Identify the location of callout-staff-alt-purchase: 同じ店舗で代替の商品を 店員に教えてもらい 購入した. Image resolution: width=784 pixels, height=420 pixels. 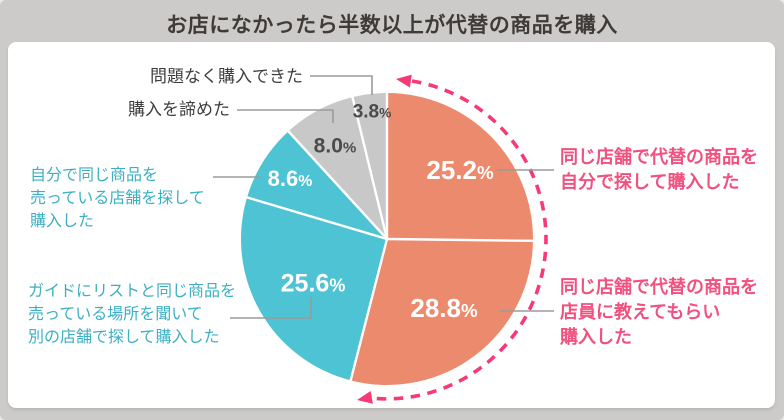
(659, 312).